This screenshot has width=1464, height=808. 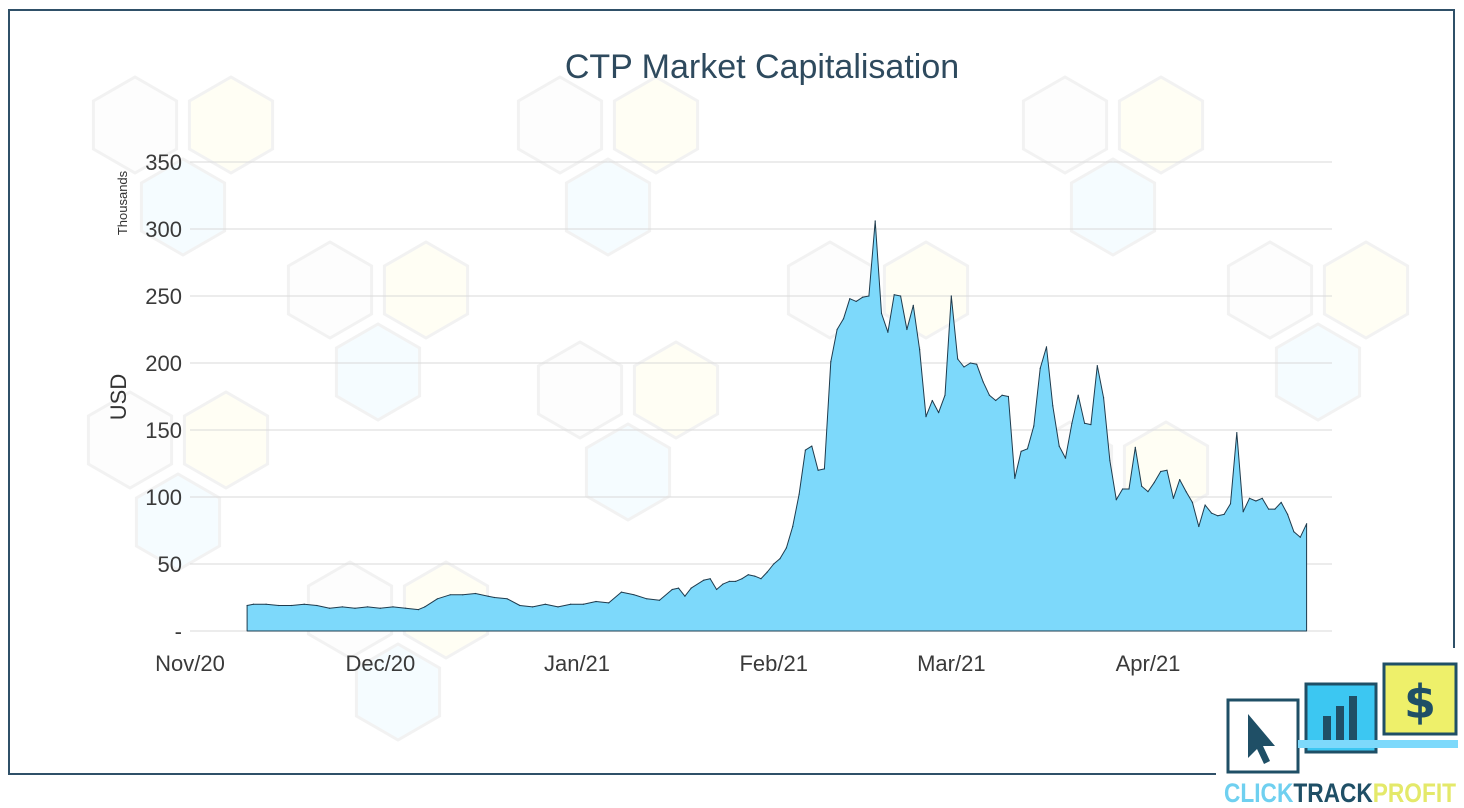 I want to click on dollar-icon: $, so click(x=1420, y=702).